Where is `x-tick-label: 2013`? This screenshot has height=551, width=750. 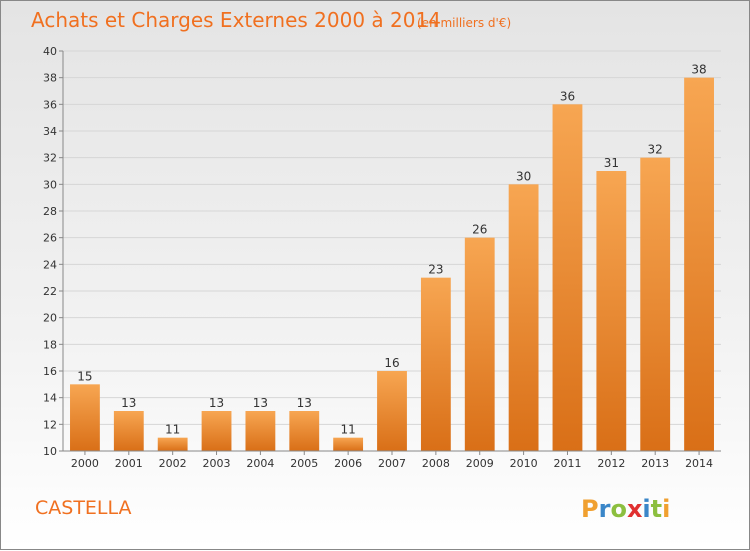
x-tick-label: 2013 is located at coordinates (655, 463).